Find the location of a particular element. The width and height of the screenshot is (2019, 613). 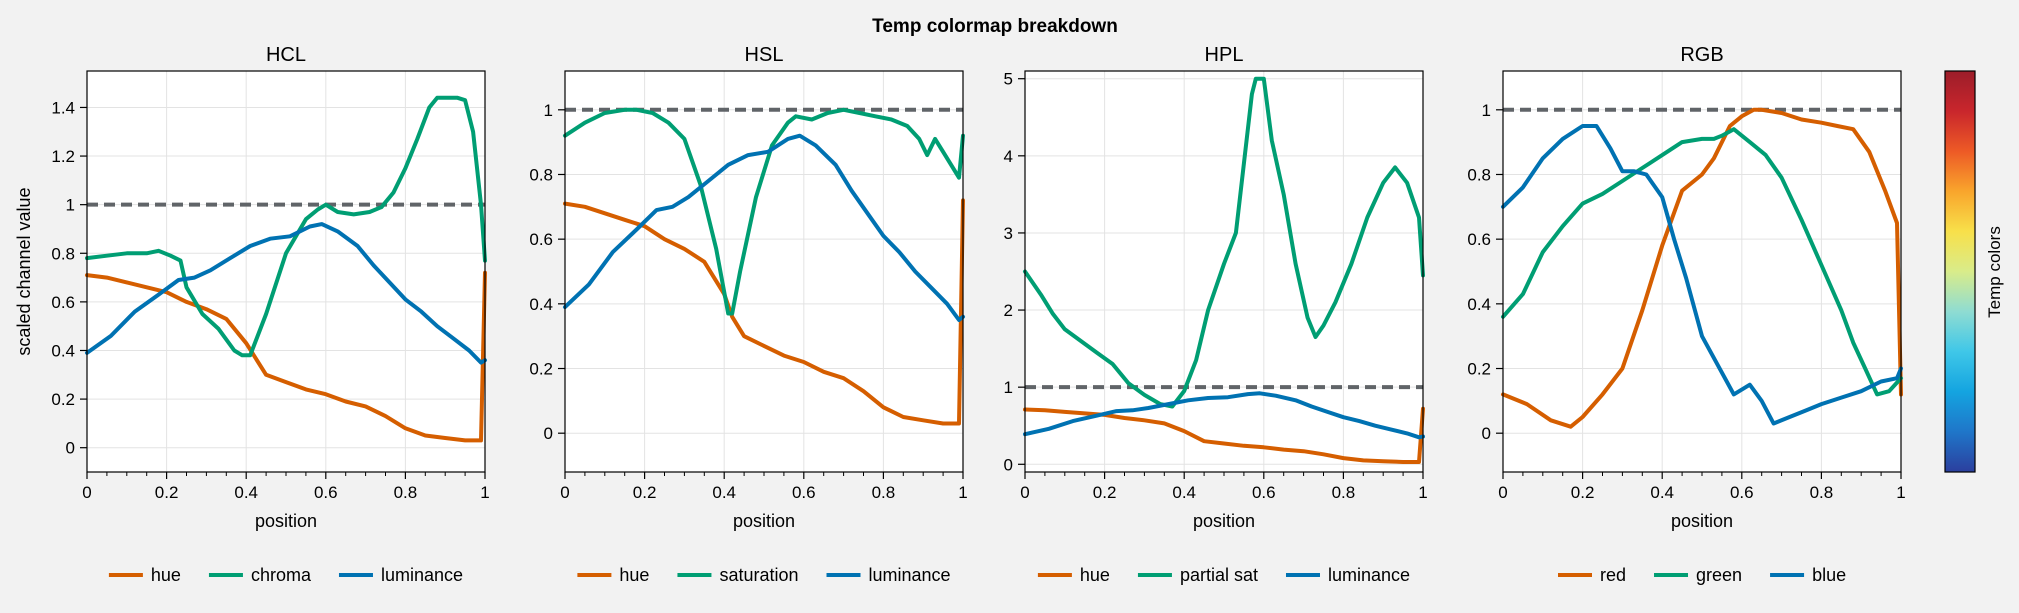

legend-entry: saturation is located at coordinates (738, 575).